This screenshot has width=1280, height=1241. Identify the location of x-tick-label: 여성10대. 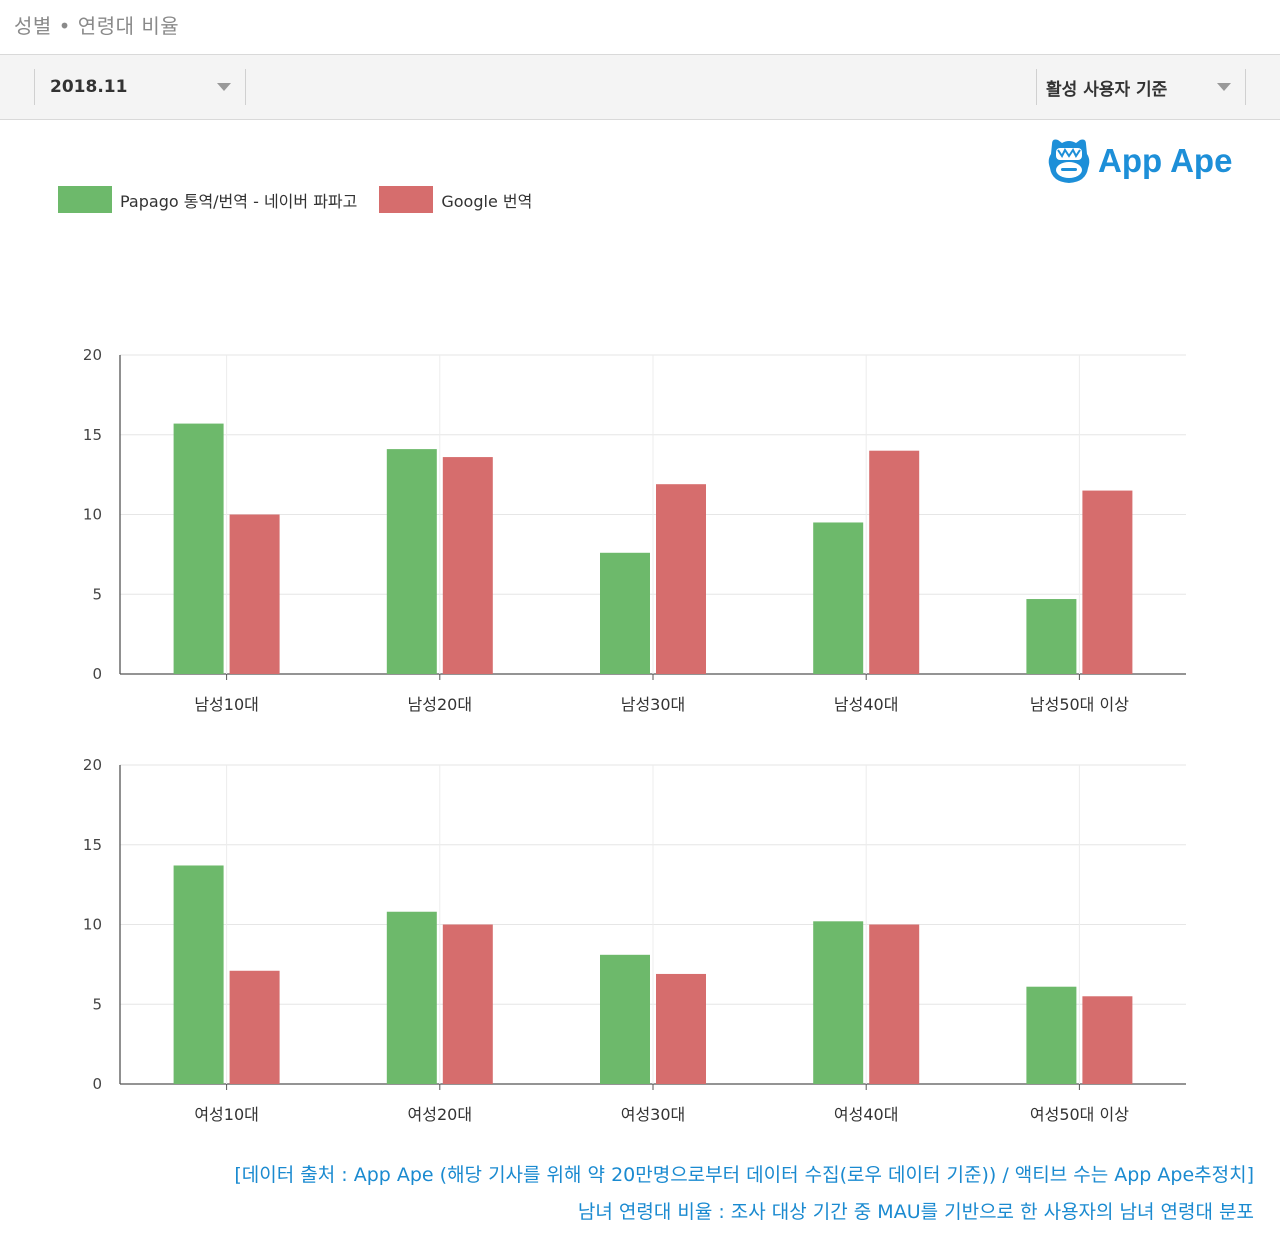
(226, 1114).